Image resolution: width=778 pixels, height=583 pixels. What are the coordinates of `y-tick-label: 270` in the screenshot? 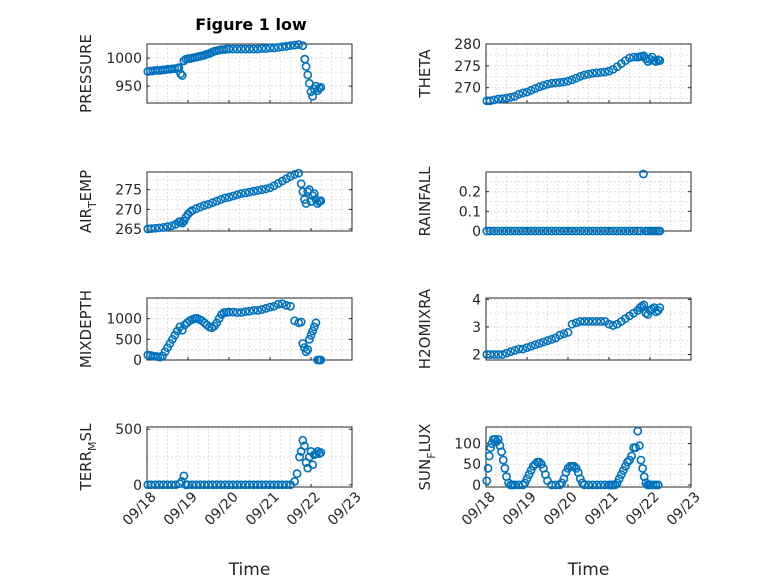 It's located at (128, 210).